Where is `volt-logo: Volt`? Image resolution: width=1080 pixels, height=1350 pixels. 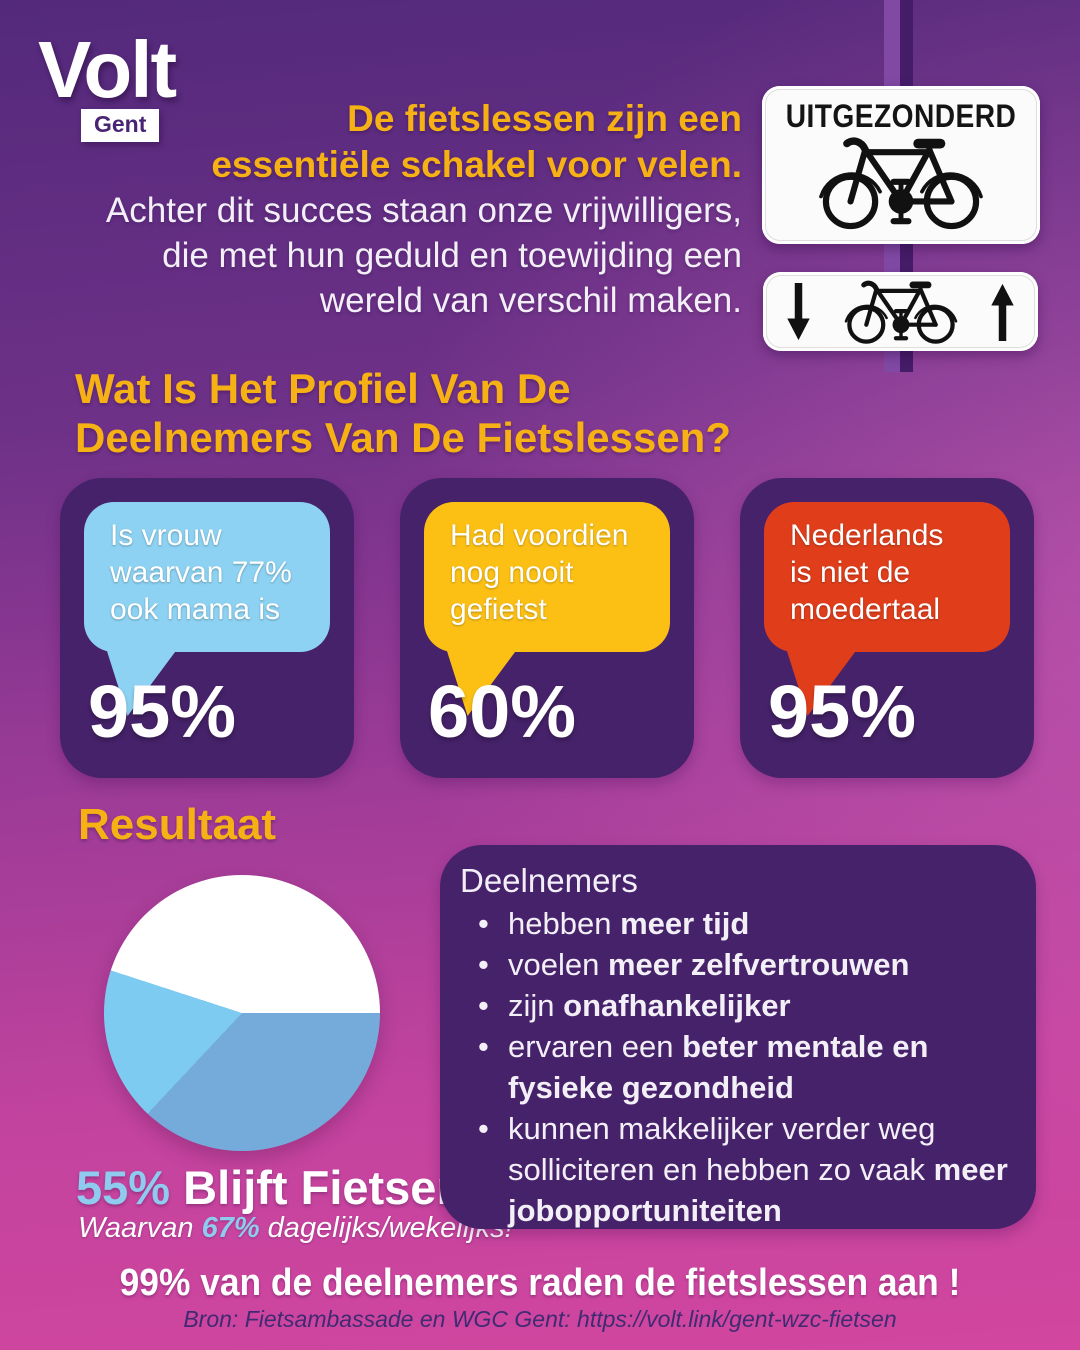 volt-logo: Volt is located at coordinates (107, 69).